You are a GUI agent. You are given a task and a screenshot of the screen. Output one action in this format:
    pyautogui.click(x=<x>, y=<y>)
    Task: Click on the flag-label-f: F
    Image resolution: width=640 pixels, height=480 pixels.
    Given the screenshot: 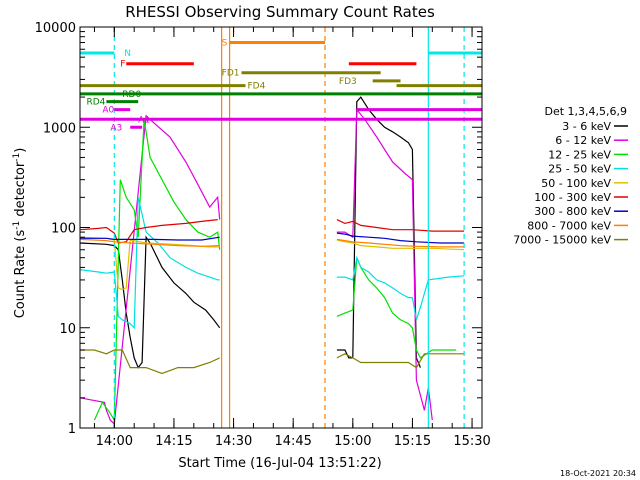 What is the action you would take?
    pyautogui.click(x=122, y=65)
    